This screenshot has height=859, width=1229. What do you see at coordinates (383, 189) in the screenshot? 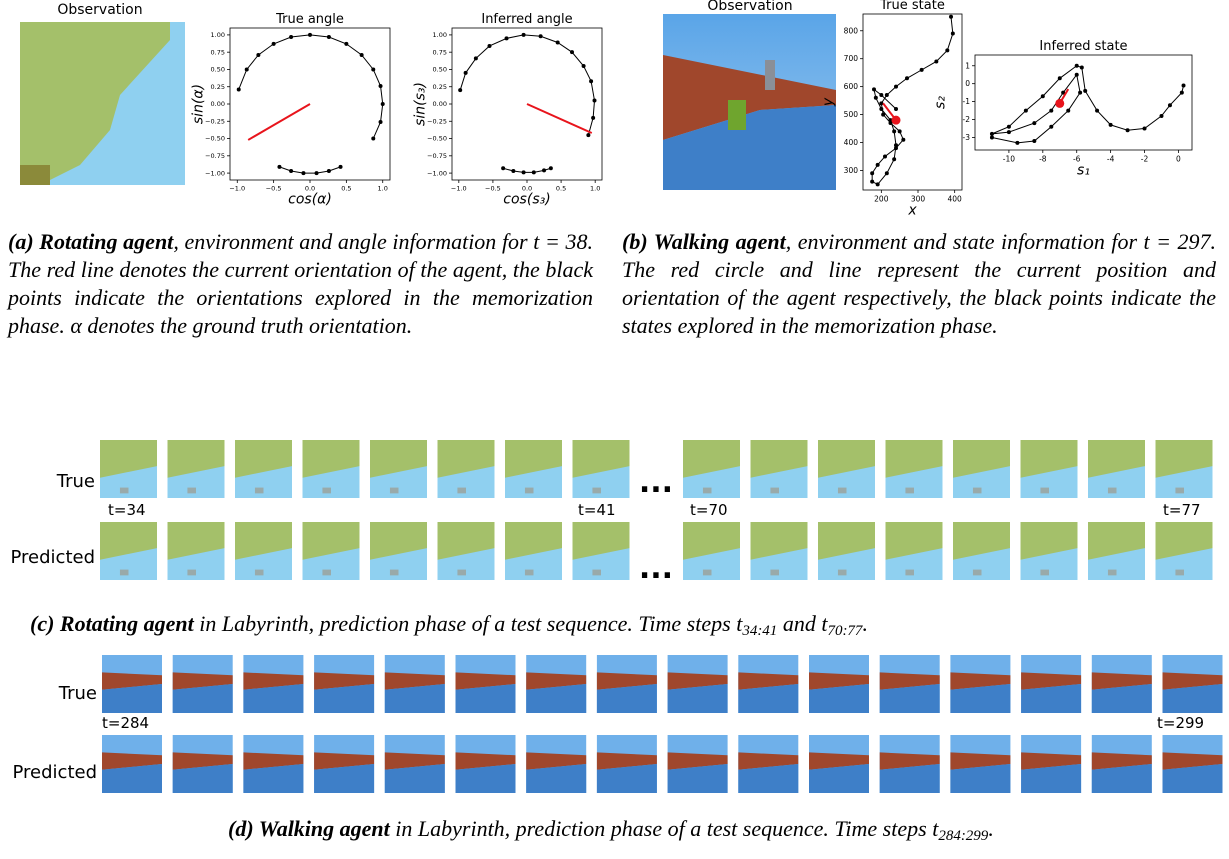
I see `x-tick-label: 1.0` at bounding box center [383, 189].